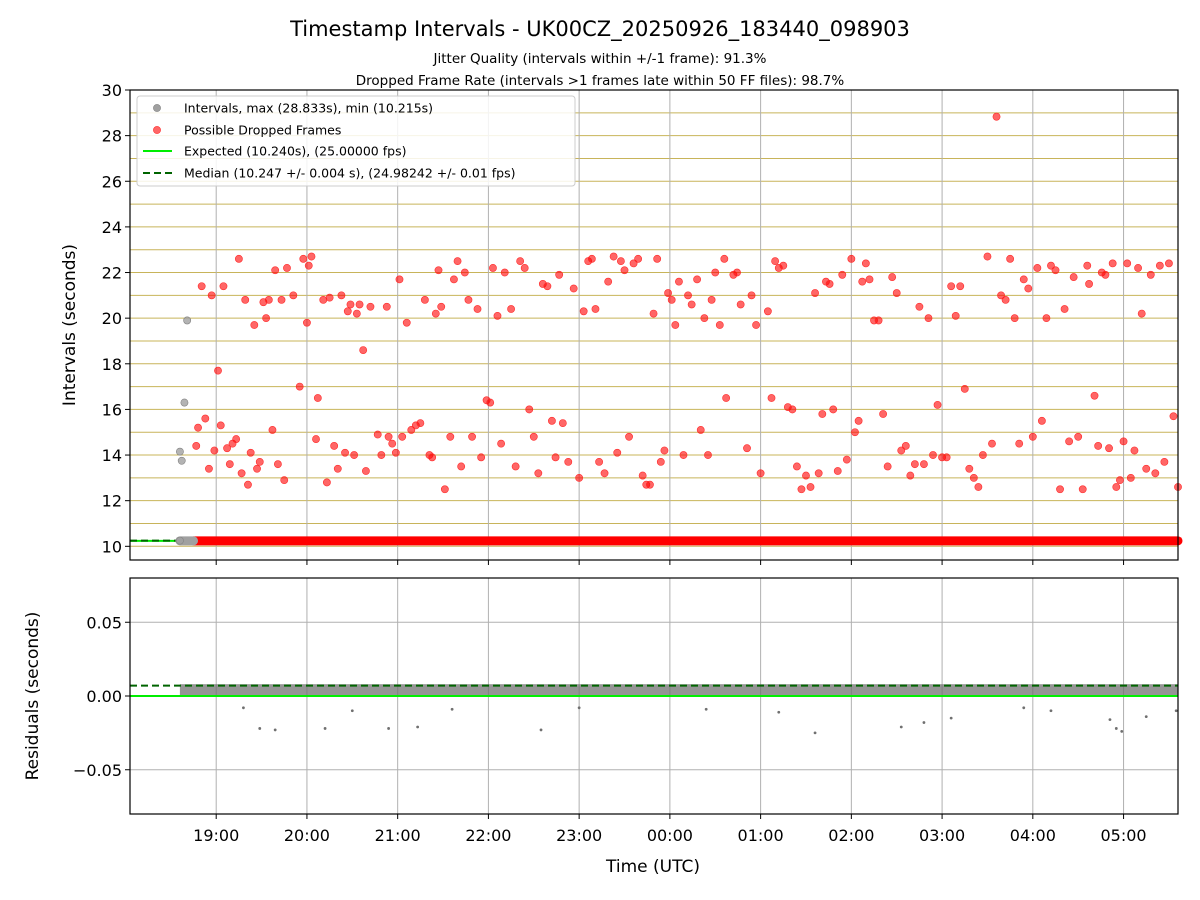  Describe the element at coordinates (104, 696) in the screenshot. I see `bottom-y-tick-label: 0.00` at that location.